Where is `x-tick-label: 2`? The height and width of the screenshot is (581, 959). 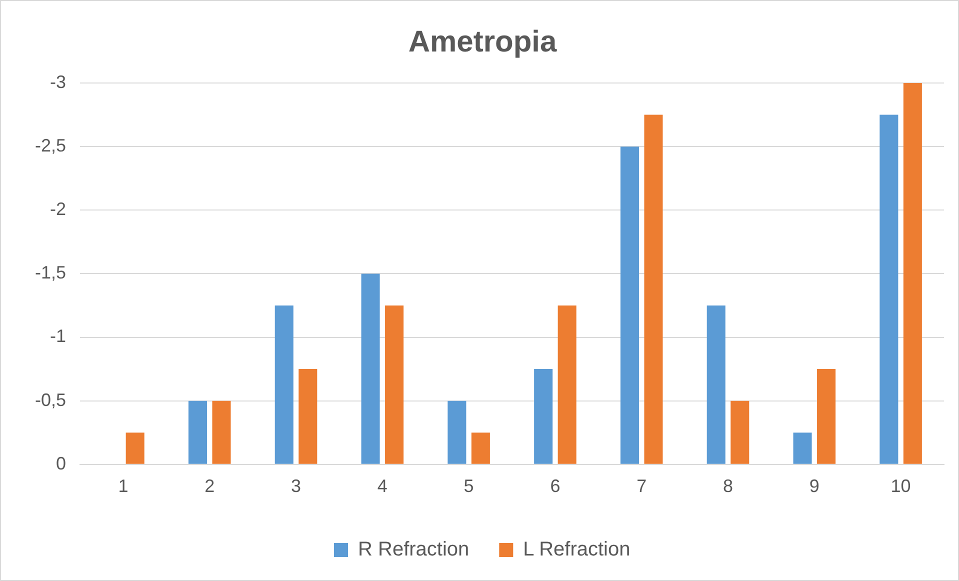
x-tick-label: 2 is located at coordinates (209, 486).